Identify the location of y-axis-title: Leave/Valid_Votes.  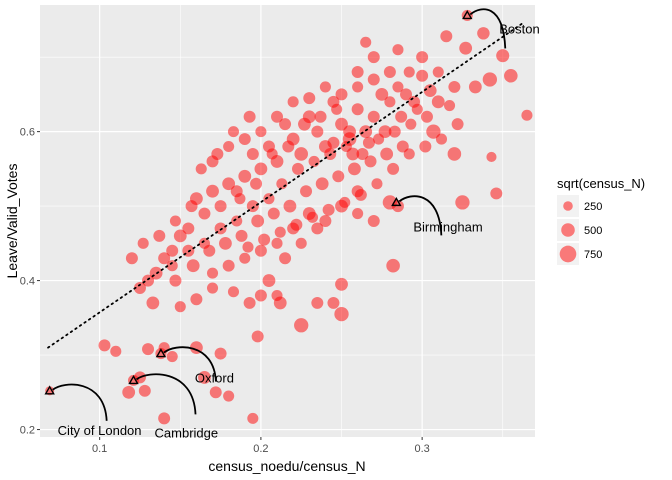
(12, 221).